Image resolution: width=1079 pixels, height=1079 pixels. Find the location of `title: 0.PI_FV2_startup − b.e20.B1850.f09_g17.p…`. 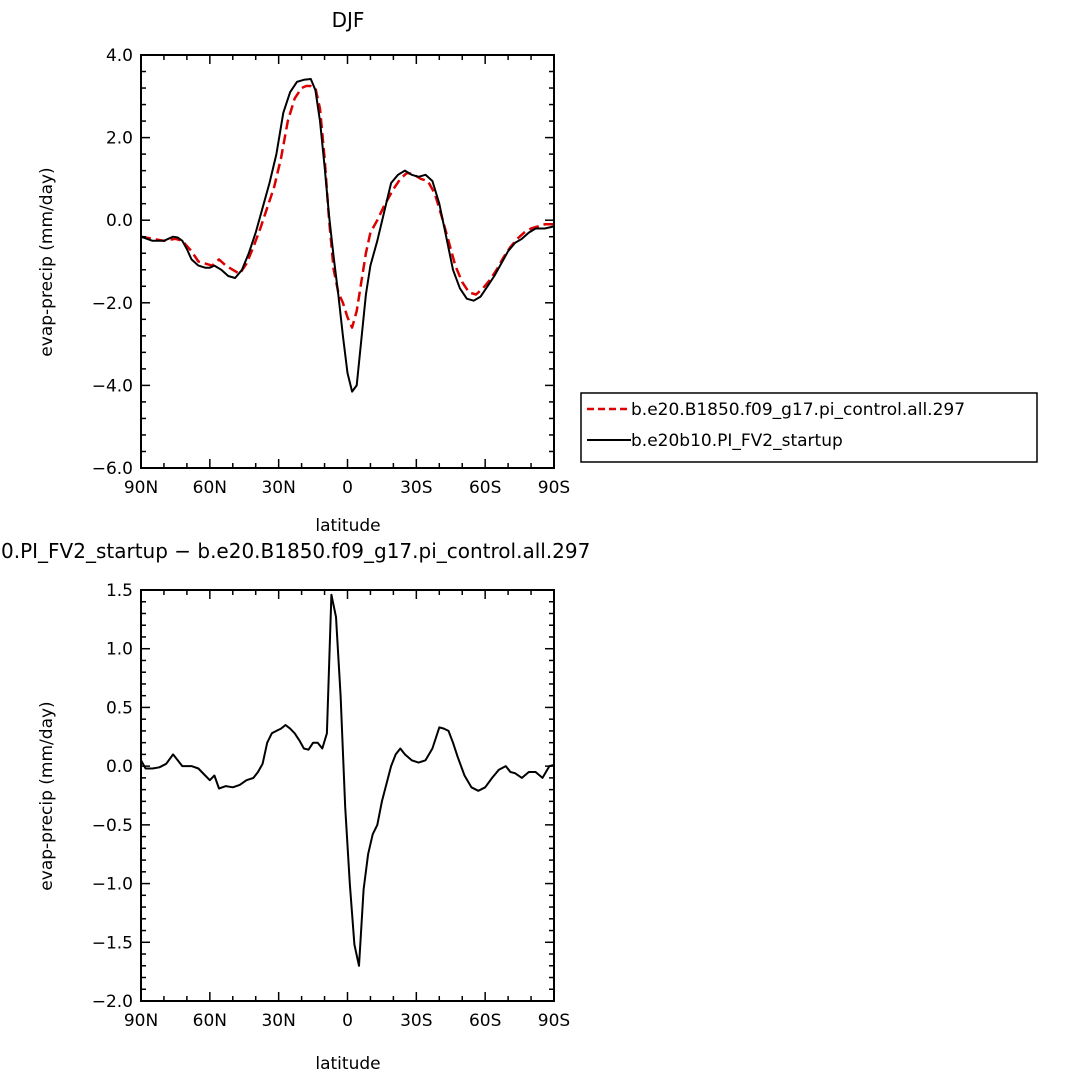

title: 0.PI_FV2_startup − b.e20.B1850.f09_g17.p… is located at coordinates (295, 551).